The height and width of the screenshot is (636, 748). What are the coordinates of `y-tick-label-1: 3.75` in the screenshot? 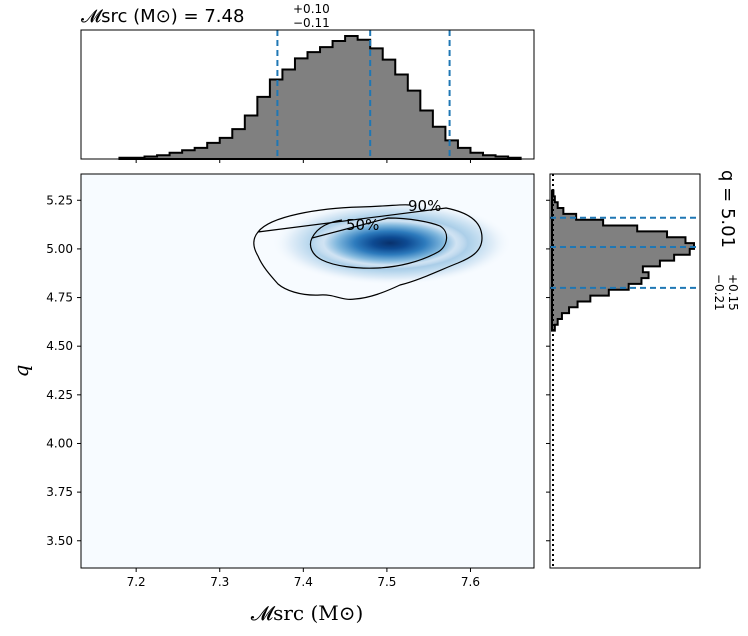 It's located at (59, 492).